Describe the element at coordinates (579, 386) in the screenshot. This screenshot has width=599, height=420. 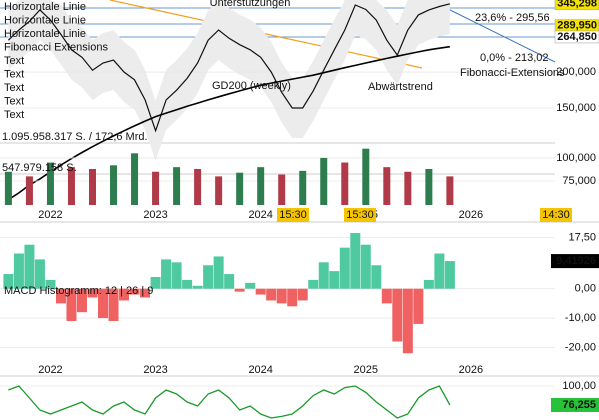
I see `y-tick-label: 100,00` at that location.